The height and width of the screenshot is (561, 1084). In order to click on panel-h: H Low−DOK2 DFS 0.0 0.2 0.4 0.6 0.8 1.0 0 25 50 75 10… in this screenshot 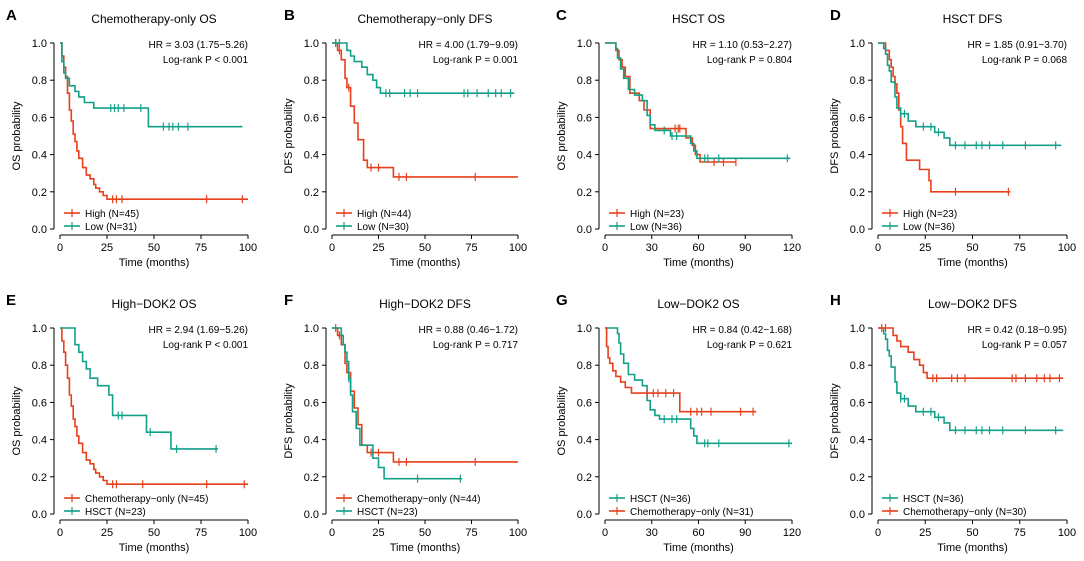, I will do `click(952, 423)`.